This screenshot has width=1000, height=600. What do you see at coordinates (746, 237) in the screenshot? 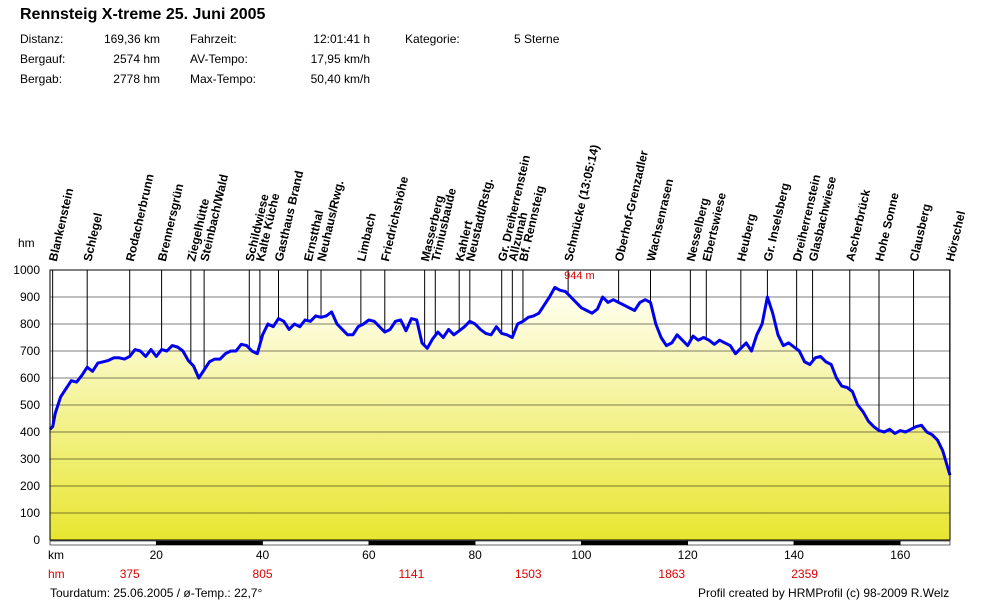
I see `waypoint-label: Heuberg` at bounding box center [746, 237].